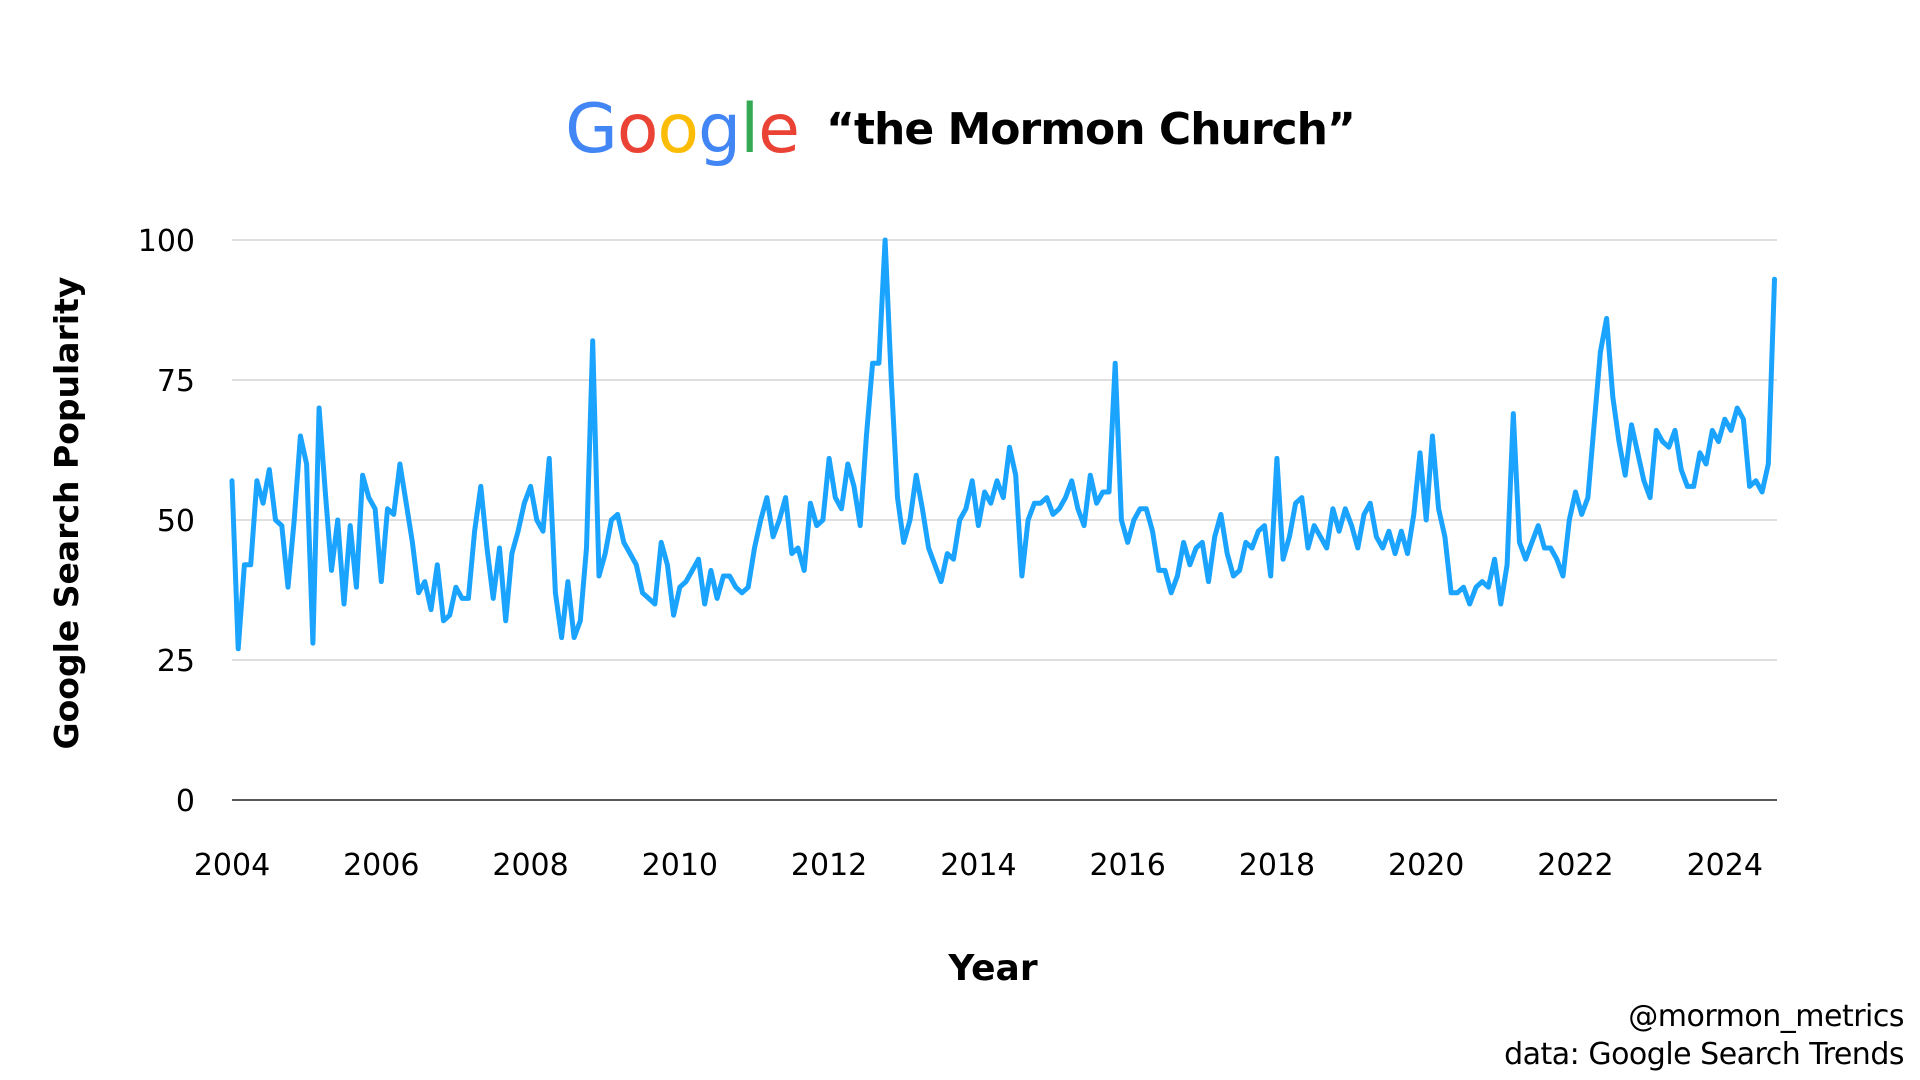  I want to click on google-logo-letter: o, so click(637, 129).